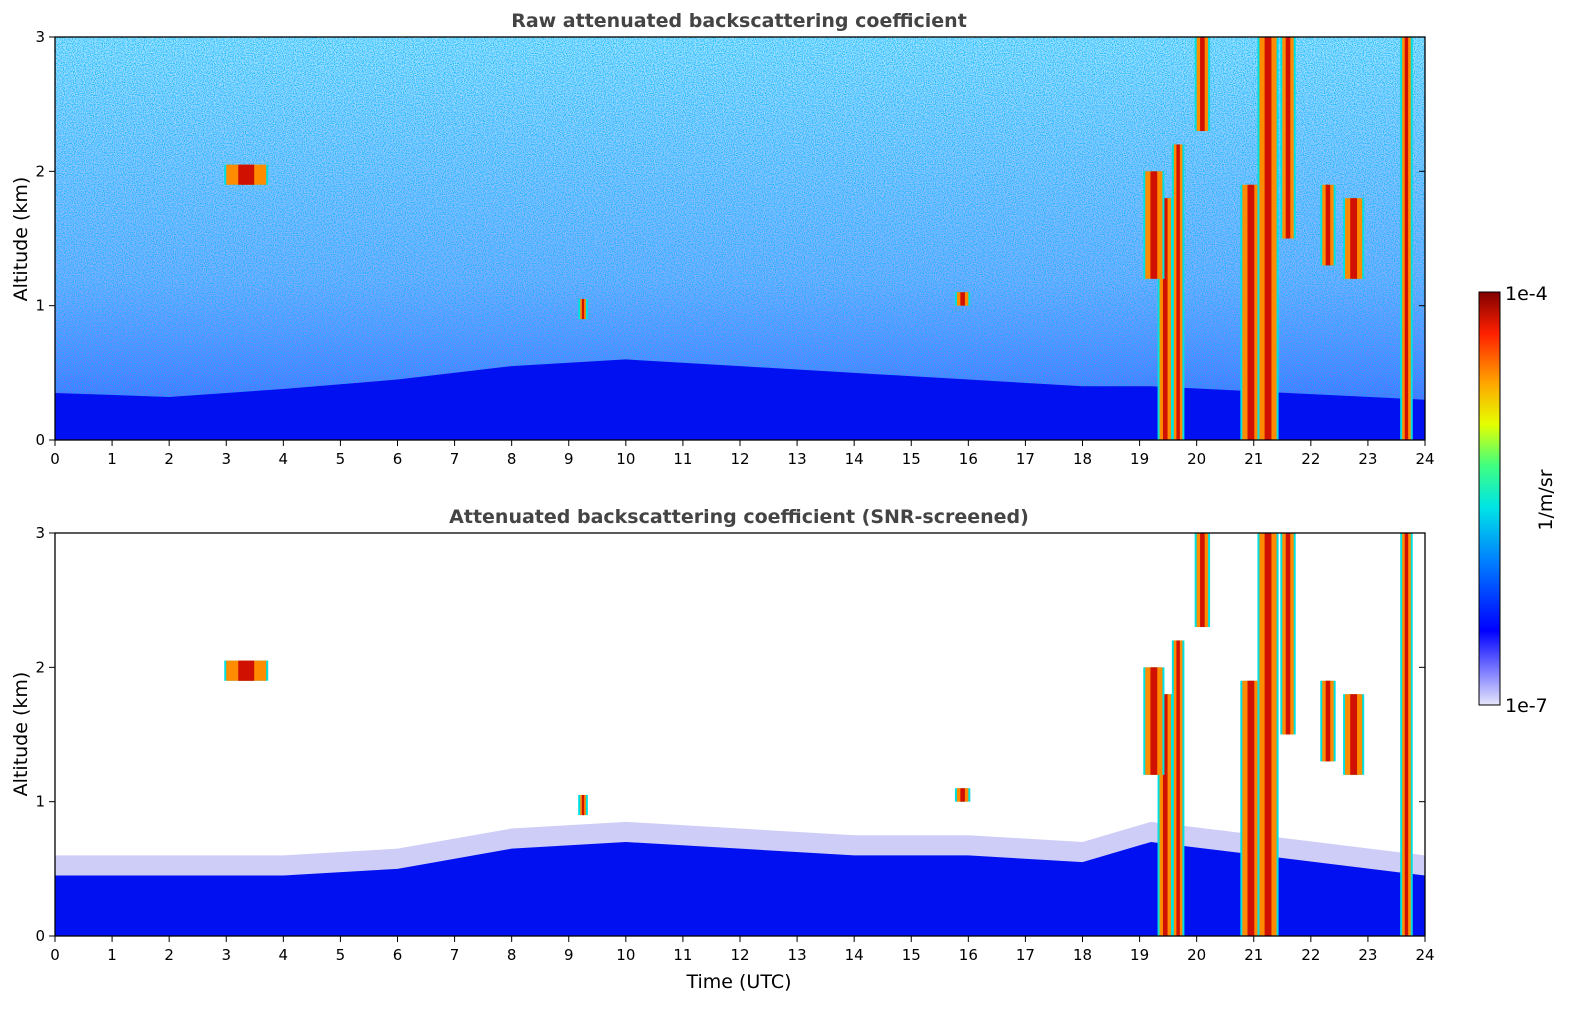  Describe the element at coordinates (1517, 500) in the screenshot. I see `colorbar: 1e-4 1e-7 1/m/sr` at that location.